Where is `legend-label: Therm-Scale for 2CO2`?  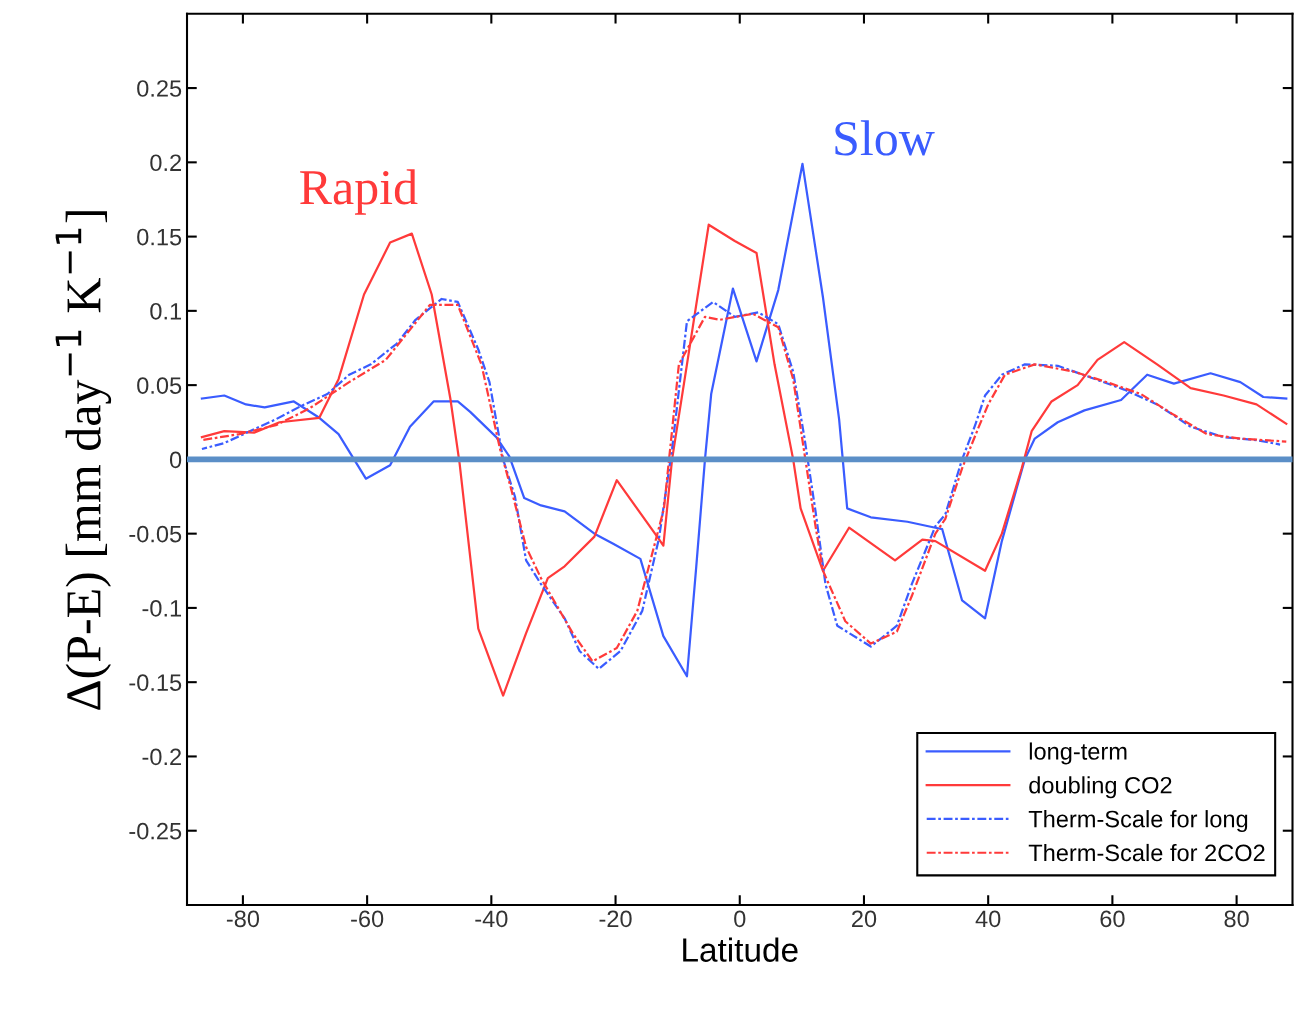 legend-label: Therm-Scale for 2CO2 is located at coordinates (1146, 852).